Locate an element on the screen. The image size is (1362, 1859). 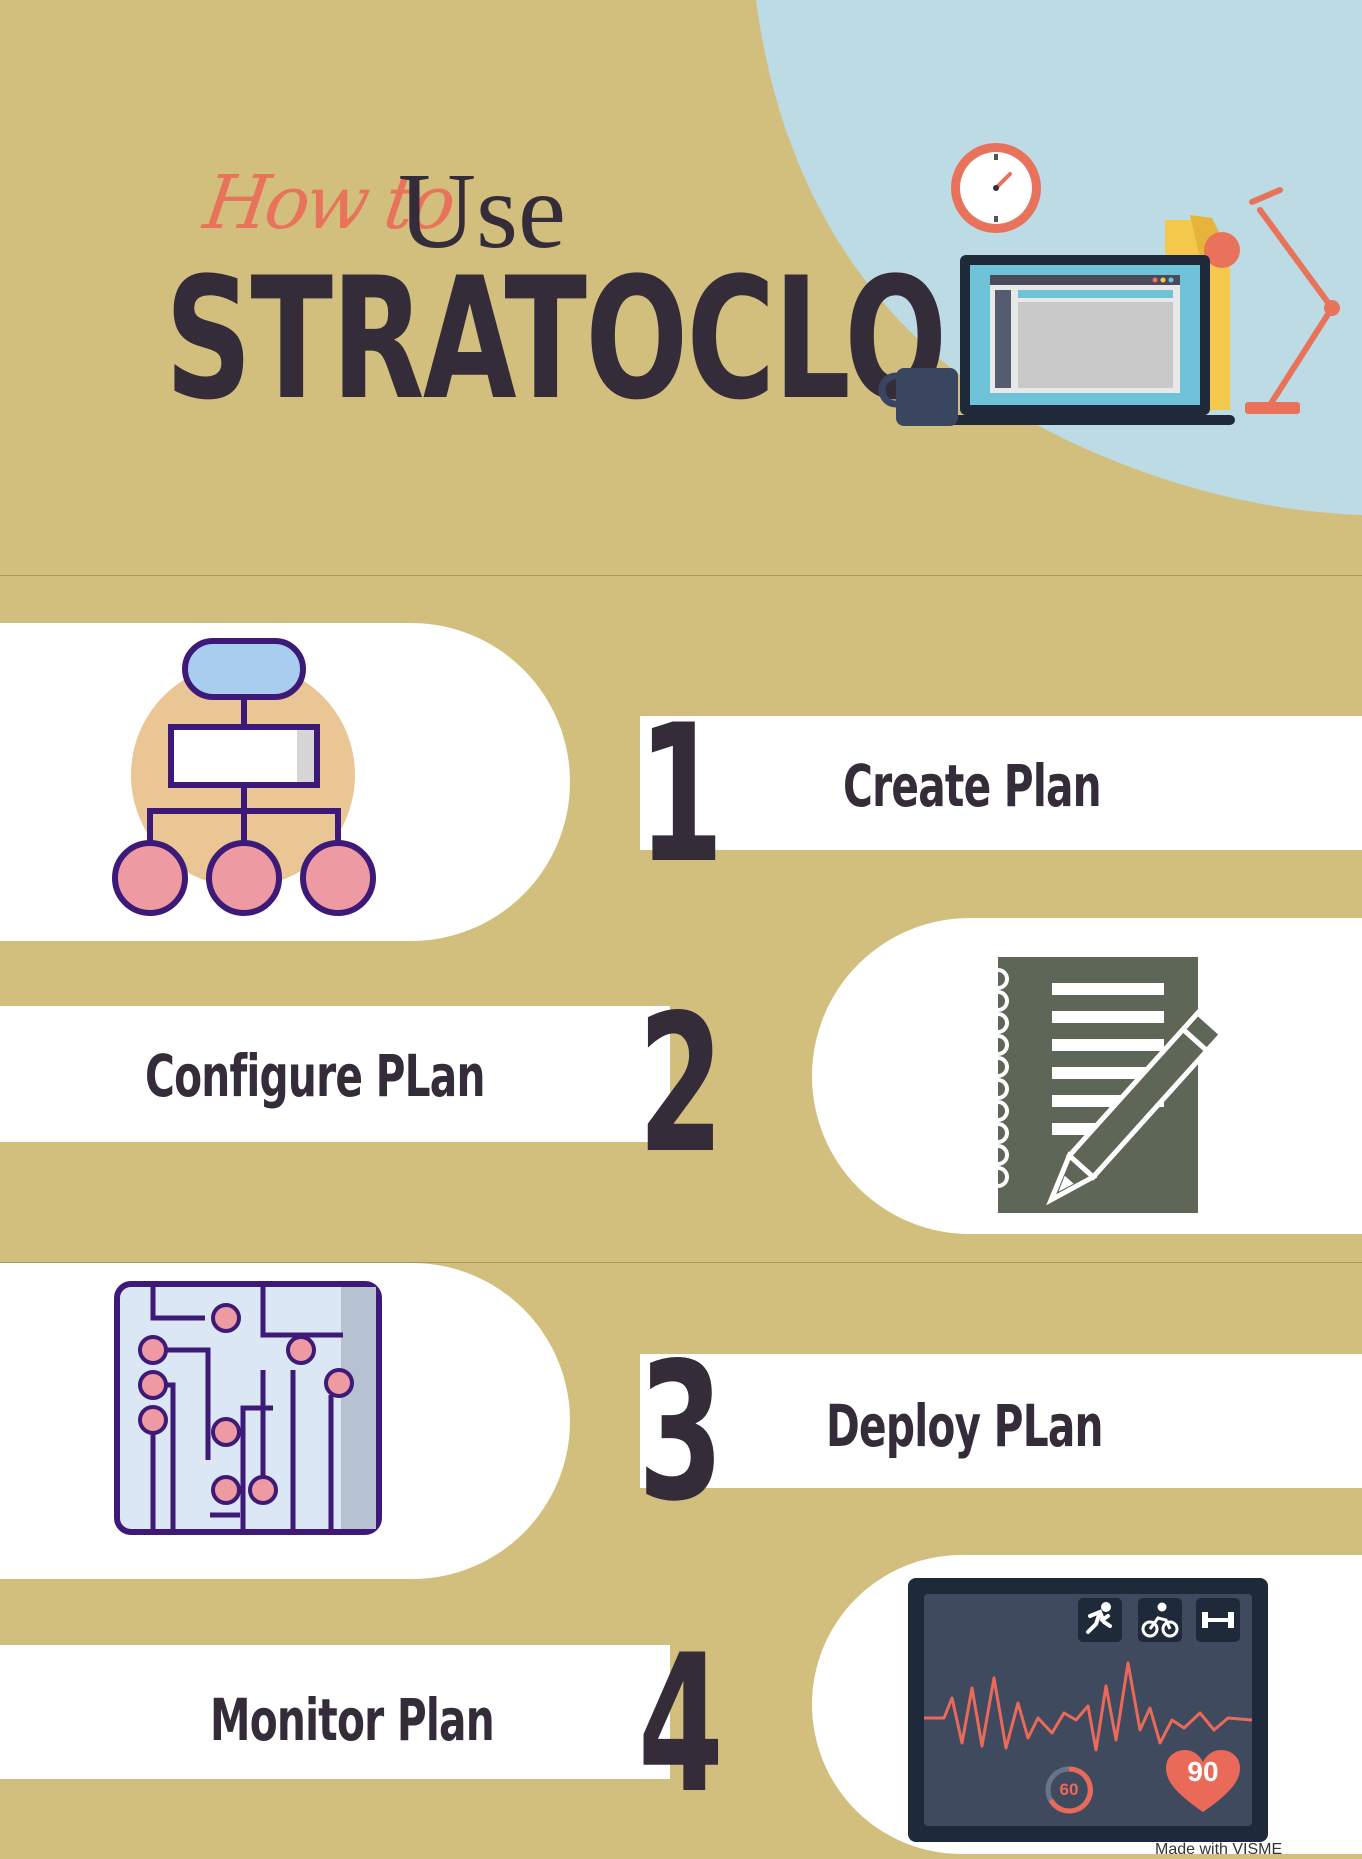
heartbeat-line is located at coordinates (1088, 1706).